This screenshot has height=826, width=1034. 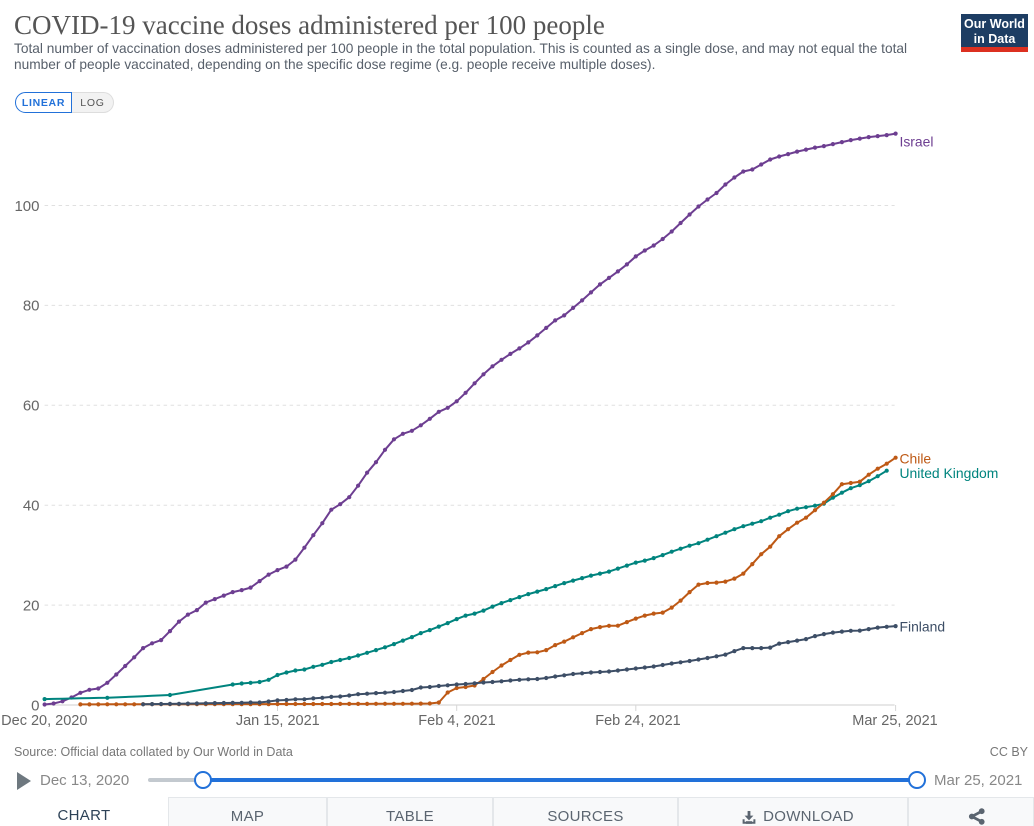 What do you see at coordinates (31, 406) in the screenshot?
I see `svg-text: 60` at bounding box center [31, 406].